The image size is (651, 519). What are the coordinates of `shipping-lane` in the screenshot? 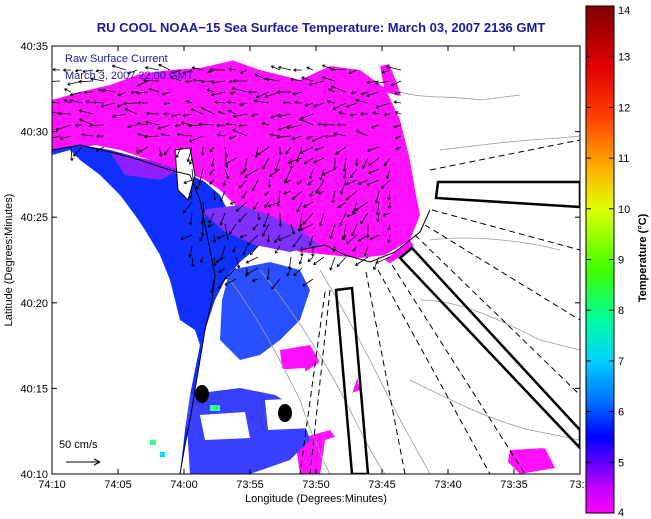 It's located at (352, 380).